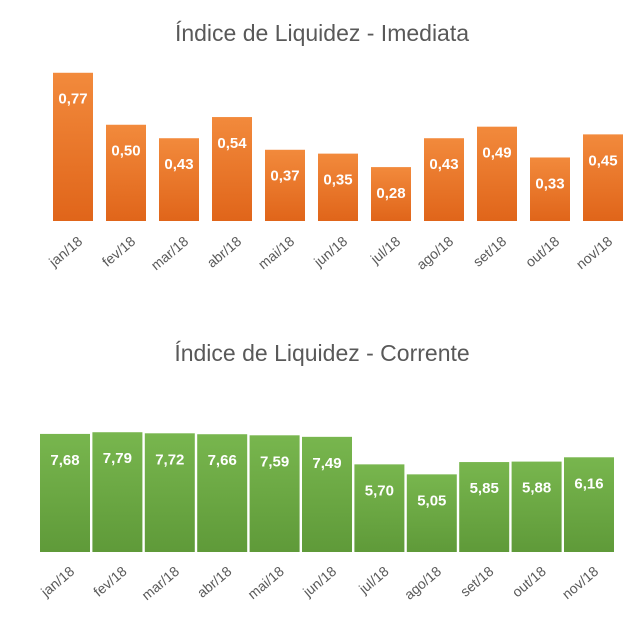 The image size is (623, 617). What do you see at coordinates (125, 151) in the screenshot?
I see `value-label: 0,50` at bounding box center [125, 151].